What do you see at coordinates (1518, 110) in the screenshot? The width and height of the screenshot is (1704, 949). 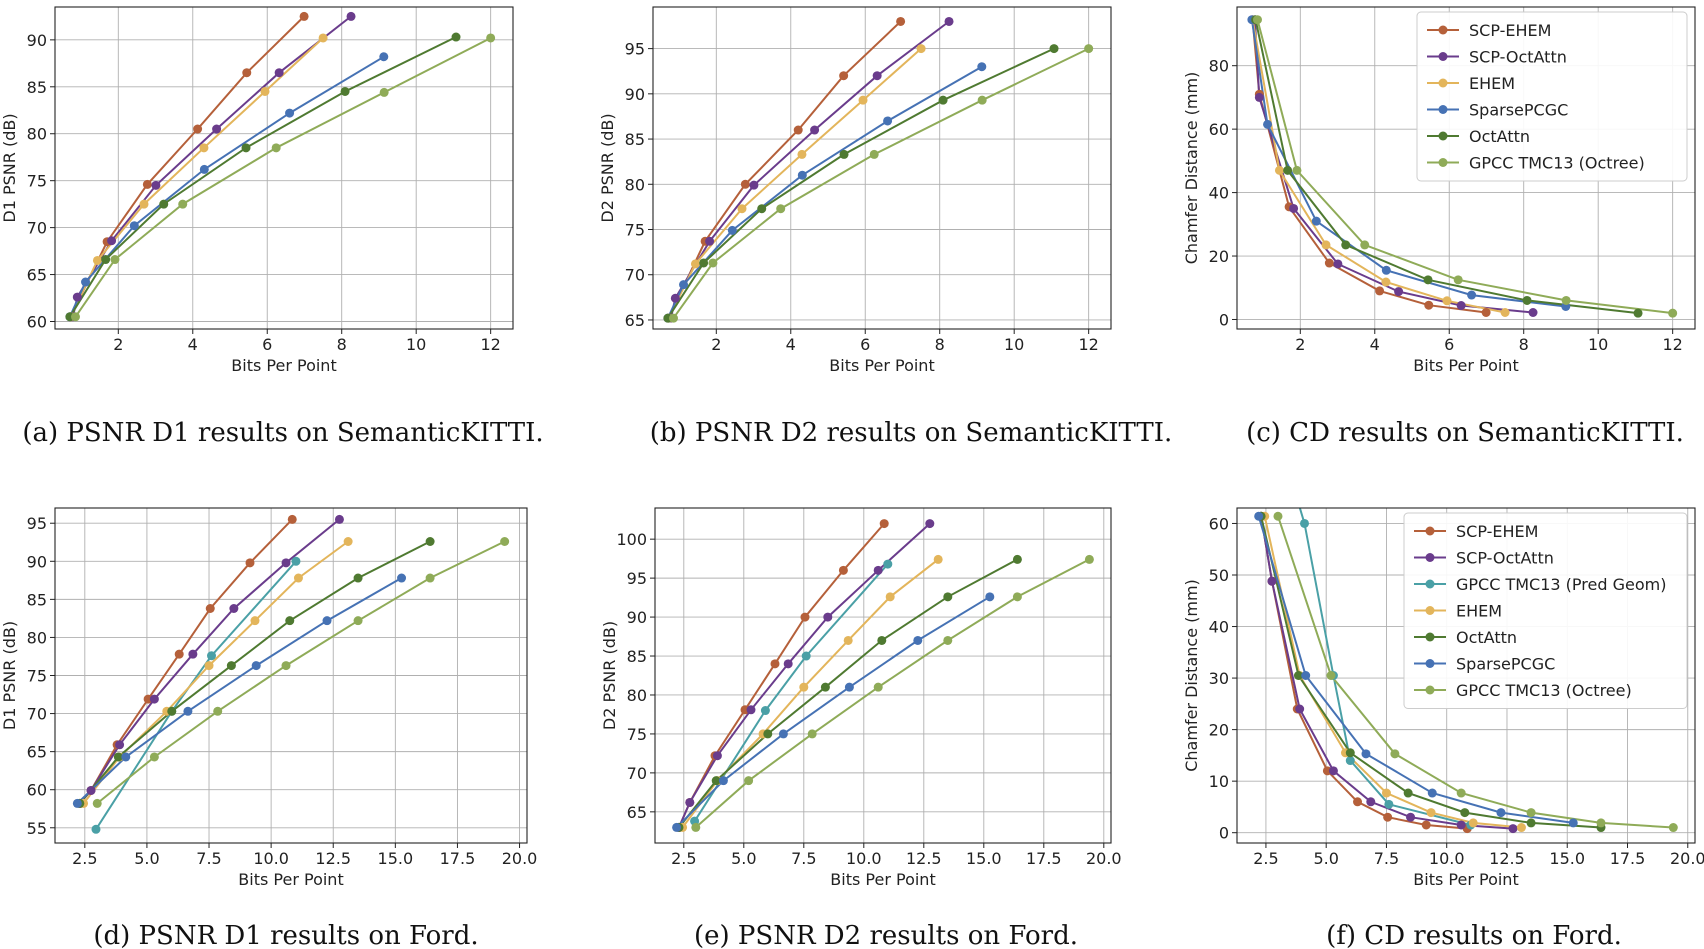 I see `legend-label: SparsePCGC` at bounding box center [1518, 110].